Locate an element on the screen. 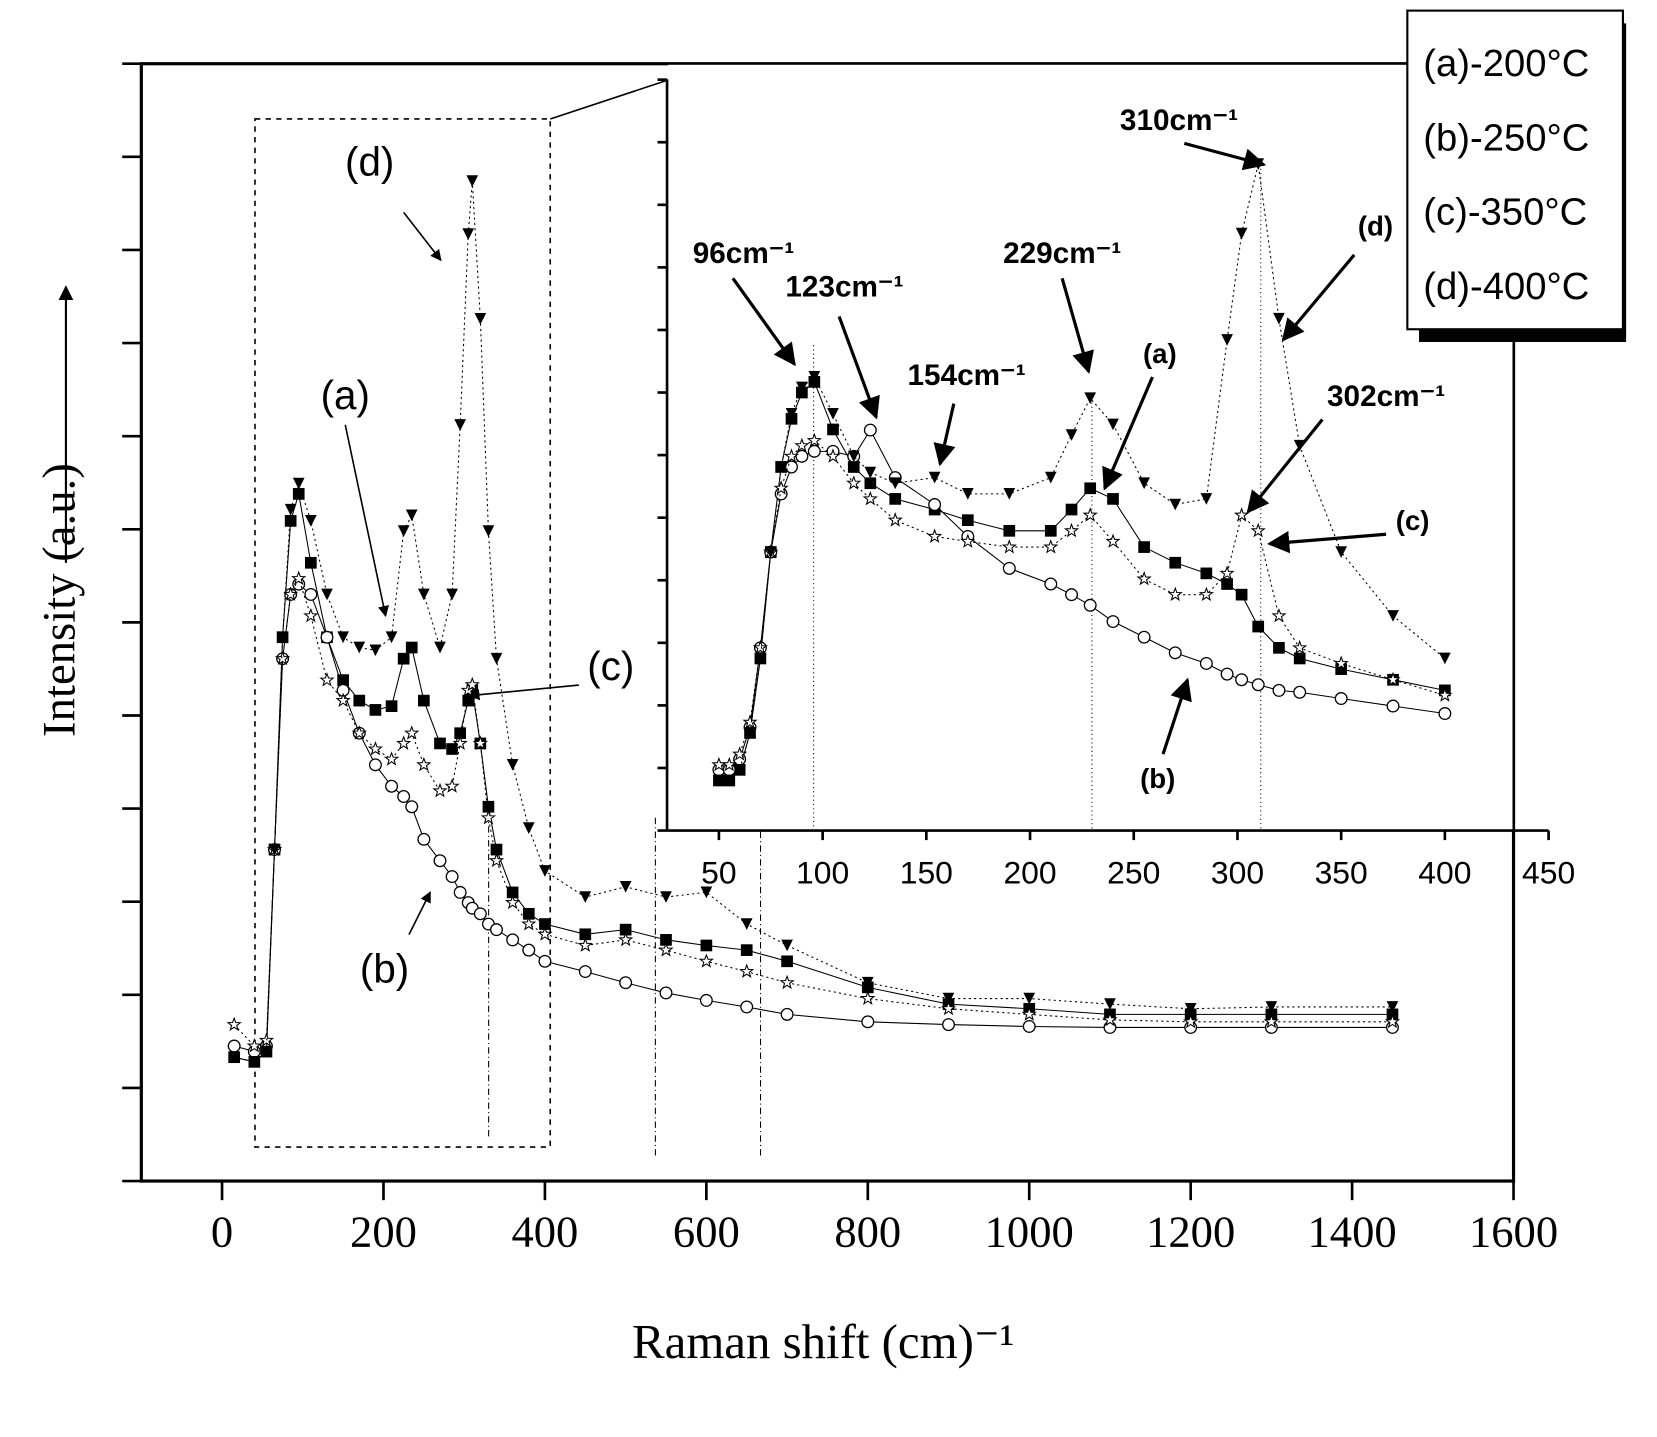  annotation: 154cm⁻¹ is located at coordinates (967, 375).